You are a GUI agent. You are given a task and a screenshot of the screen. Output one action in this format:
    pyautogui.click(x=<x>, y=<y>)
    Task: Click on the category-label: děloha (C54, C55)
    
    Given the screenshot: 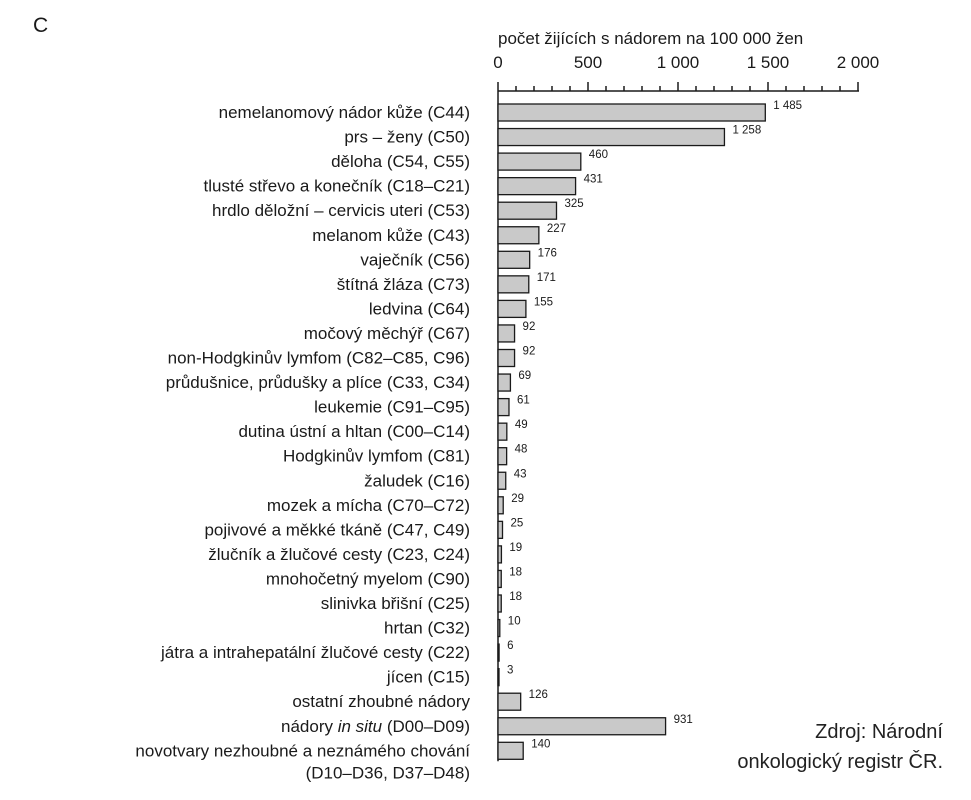 What is the action you would take?
    pyautogui.click(x=400, y=161)
    